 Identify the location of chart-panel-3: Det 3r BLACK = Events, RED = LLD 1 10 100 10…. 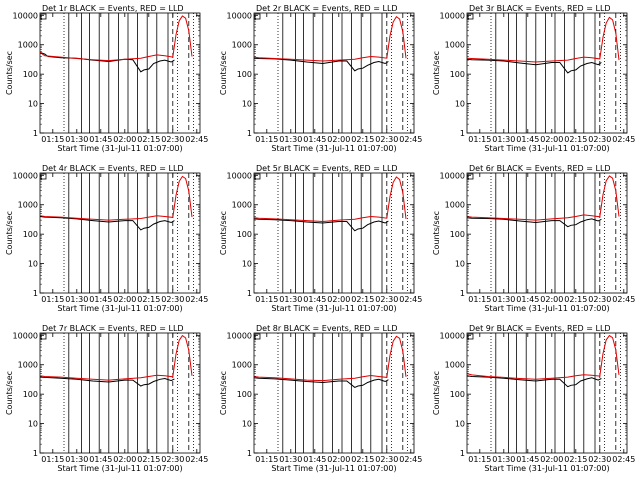
(533, 78).